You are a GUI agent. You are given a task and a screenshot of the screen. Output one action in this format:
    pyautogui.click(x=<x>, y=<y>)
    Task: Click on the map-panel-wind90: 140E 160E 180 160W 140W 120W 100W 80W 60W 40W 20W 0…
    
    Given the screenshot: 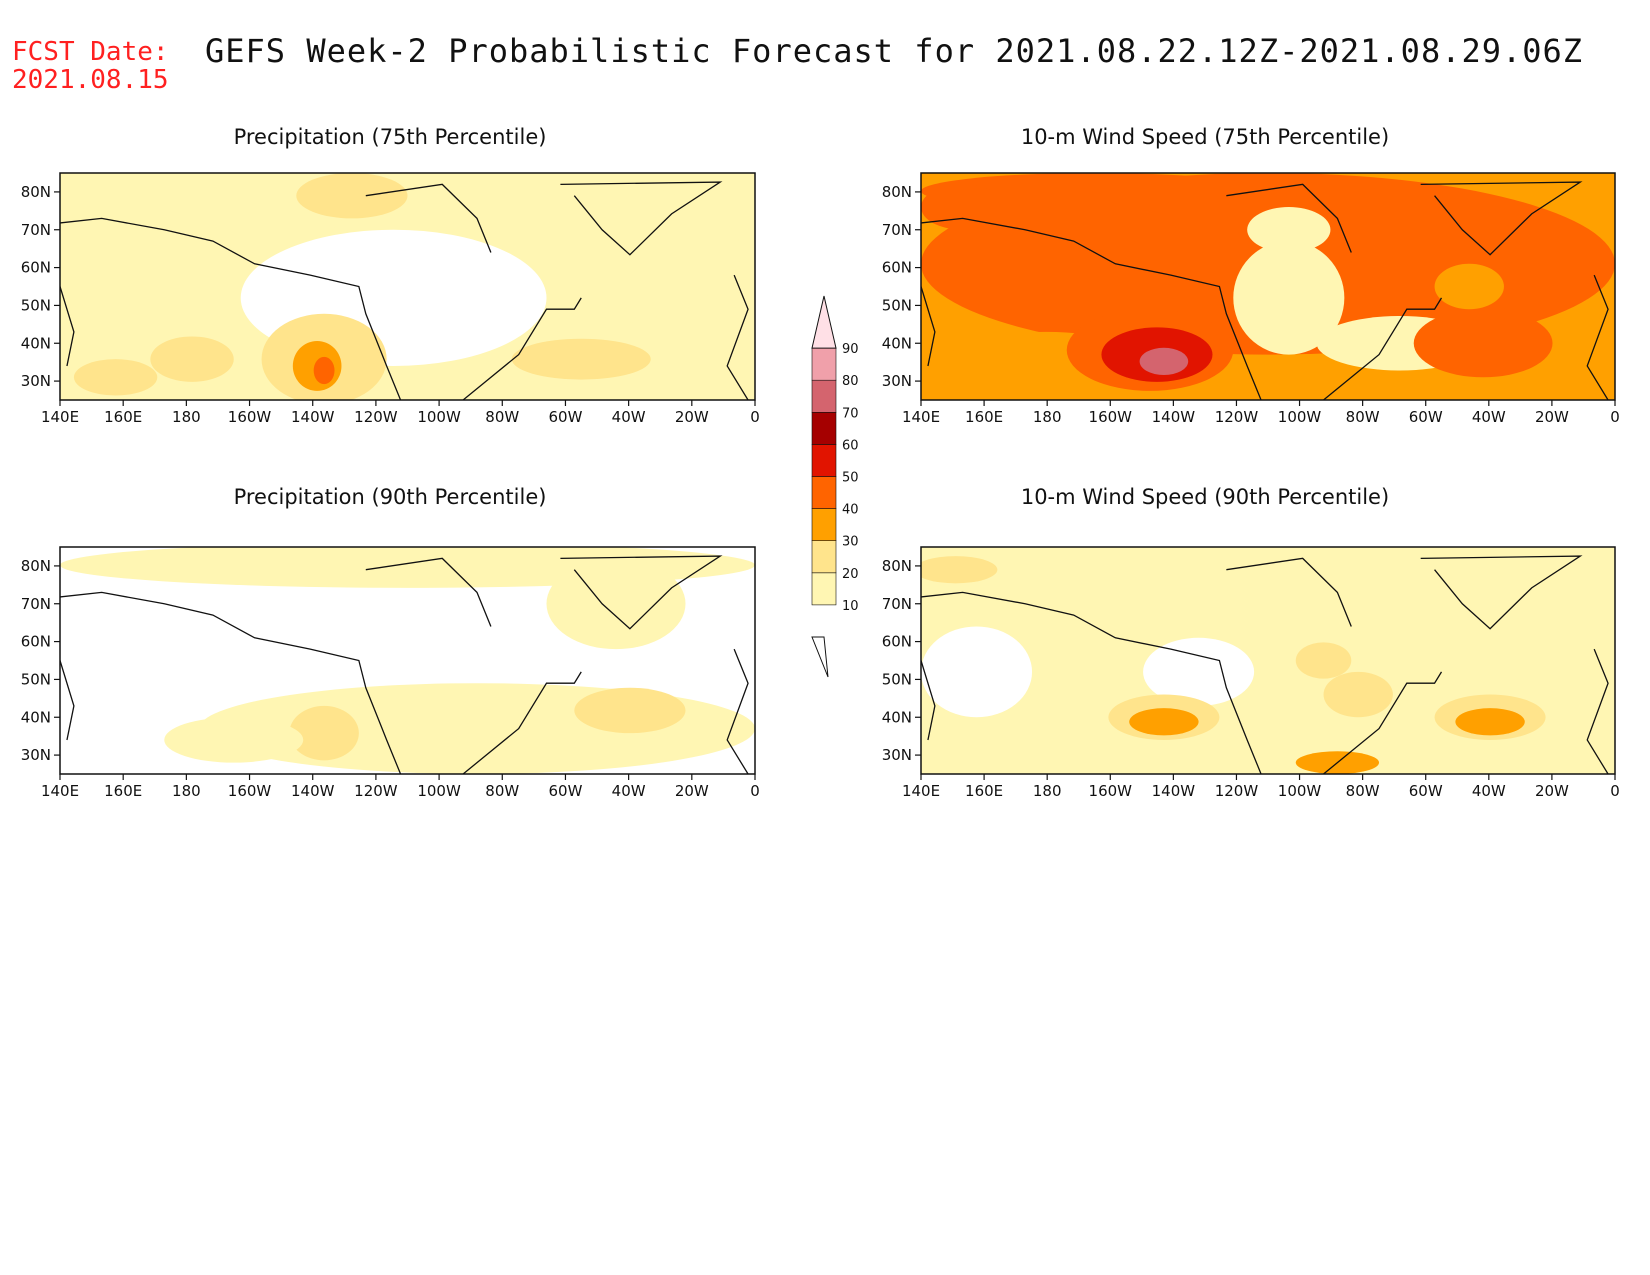 What is the action you would take?
    pyautogui.click(x=1251, y=673)
    